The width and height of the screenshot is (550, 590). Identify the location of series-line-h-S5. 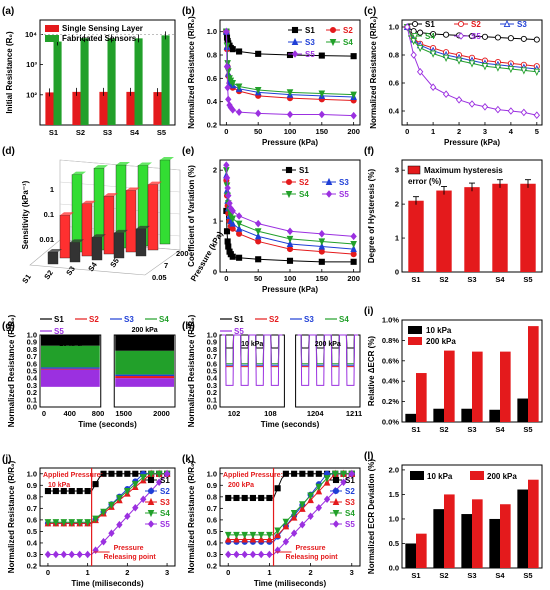
(327, 360).